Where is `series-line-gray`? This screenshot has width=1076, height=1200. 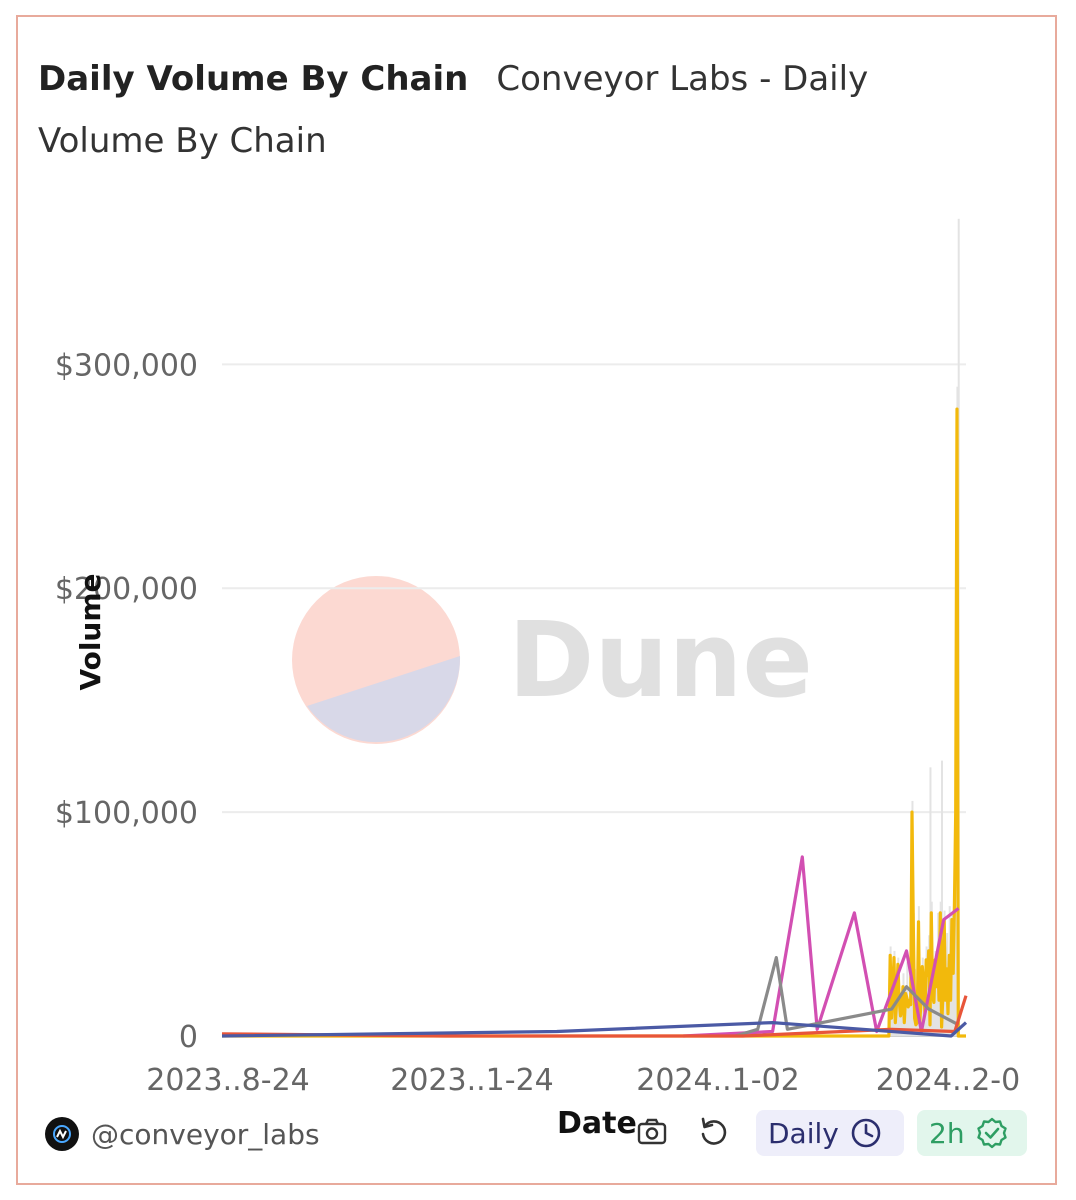 series-line-gray is located at coordinates (847, 996).